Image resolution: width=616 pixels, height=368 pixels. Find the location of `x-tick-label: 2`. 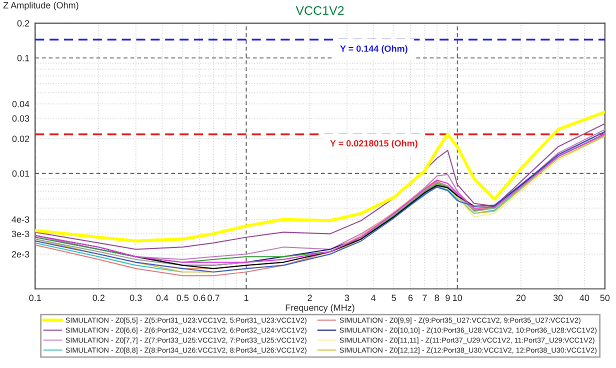

x-tick-label: 2 is located at coordinates (310, 297).